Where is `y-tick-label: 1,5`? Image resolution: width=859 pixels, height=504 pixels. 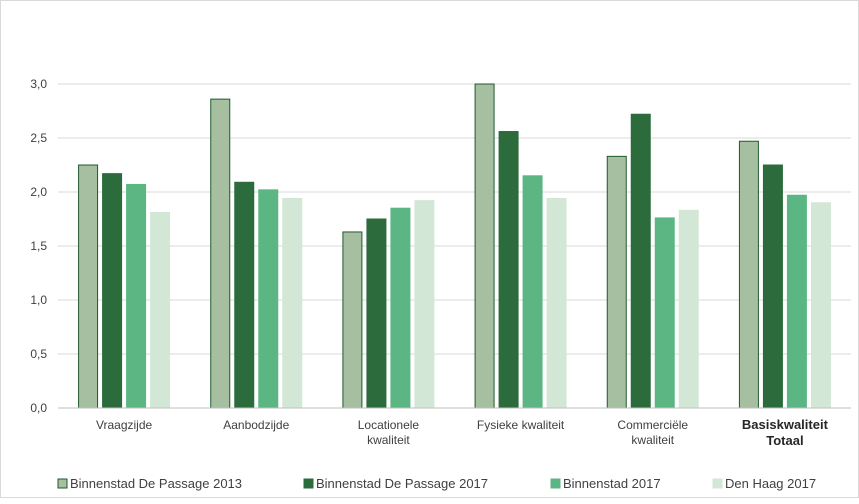 y-tick-label: 1,5 is located at coordinates (38, 246).